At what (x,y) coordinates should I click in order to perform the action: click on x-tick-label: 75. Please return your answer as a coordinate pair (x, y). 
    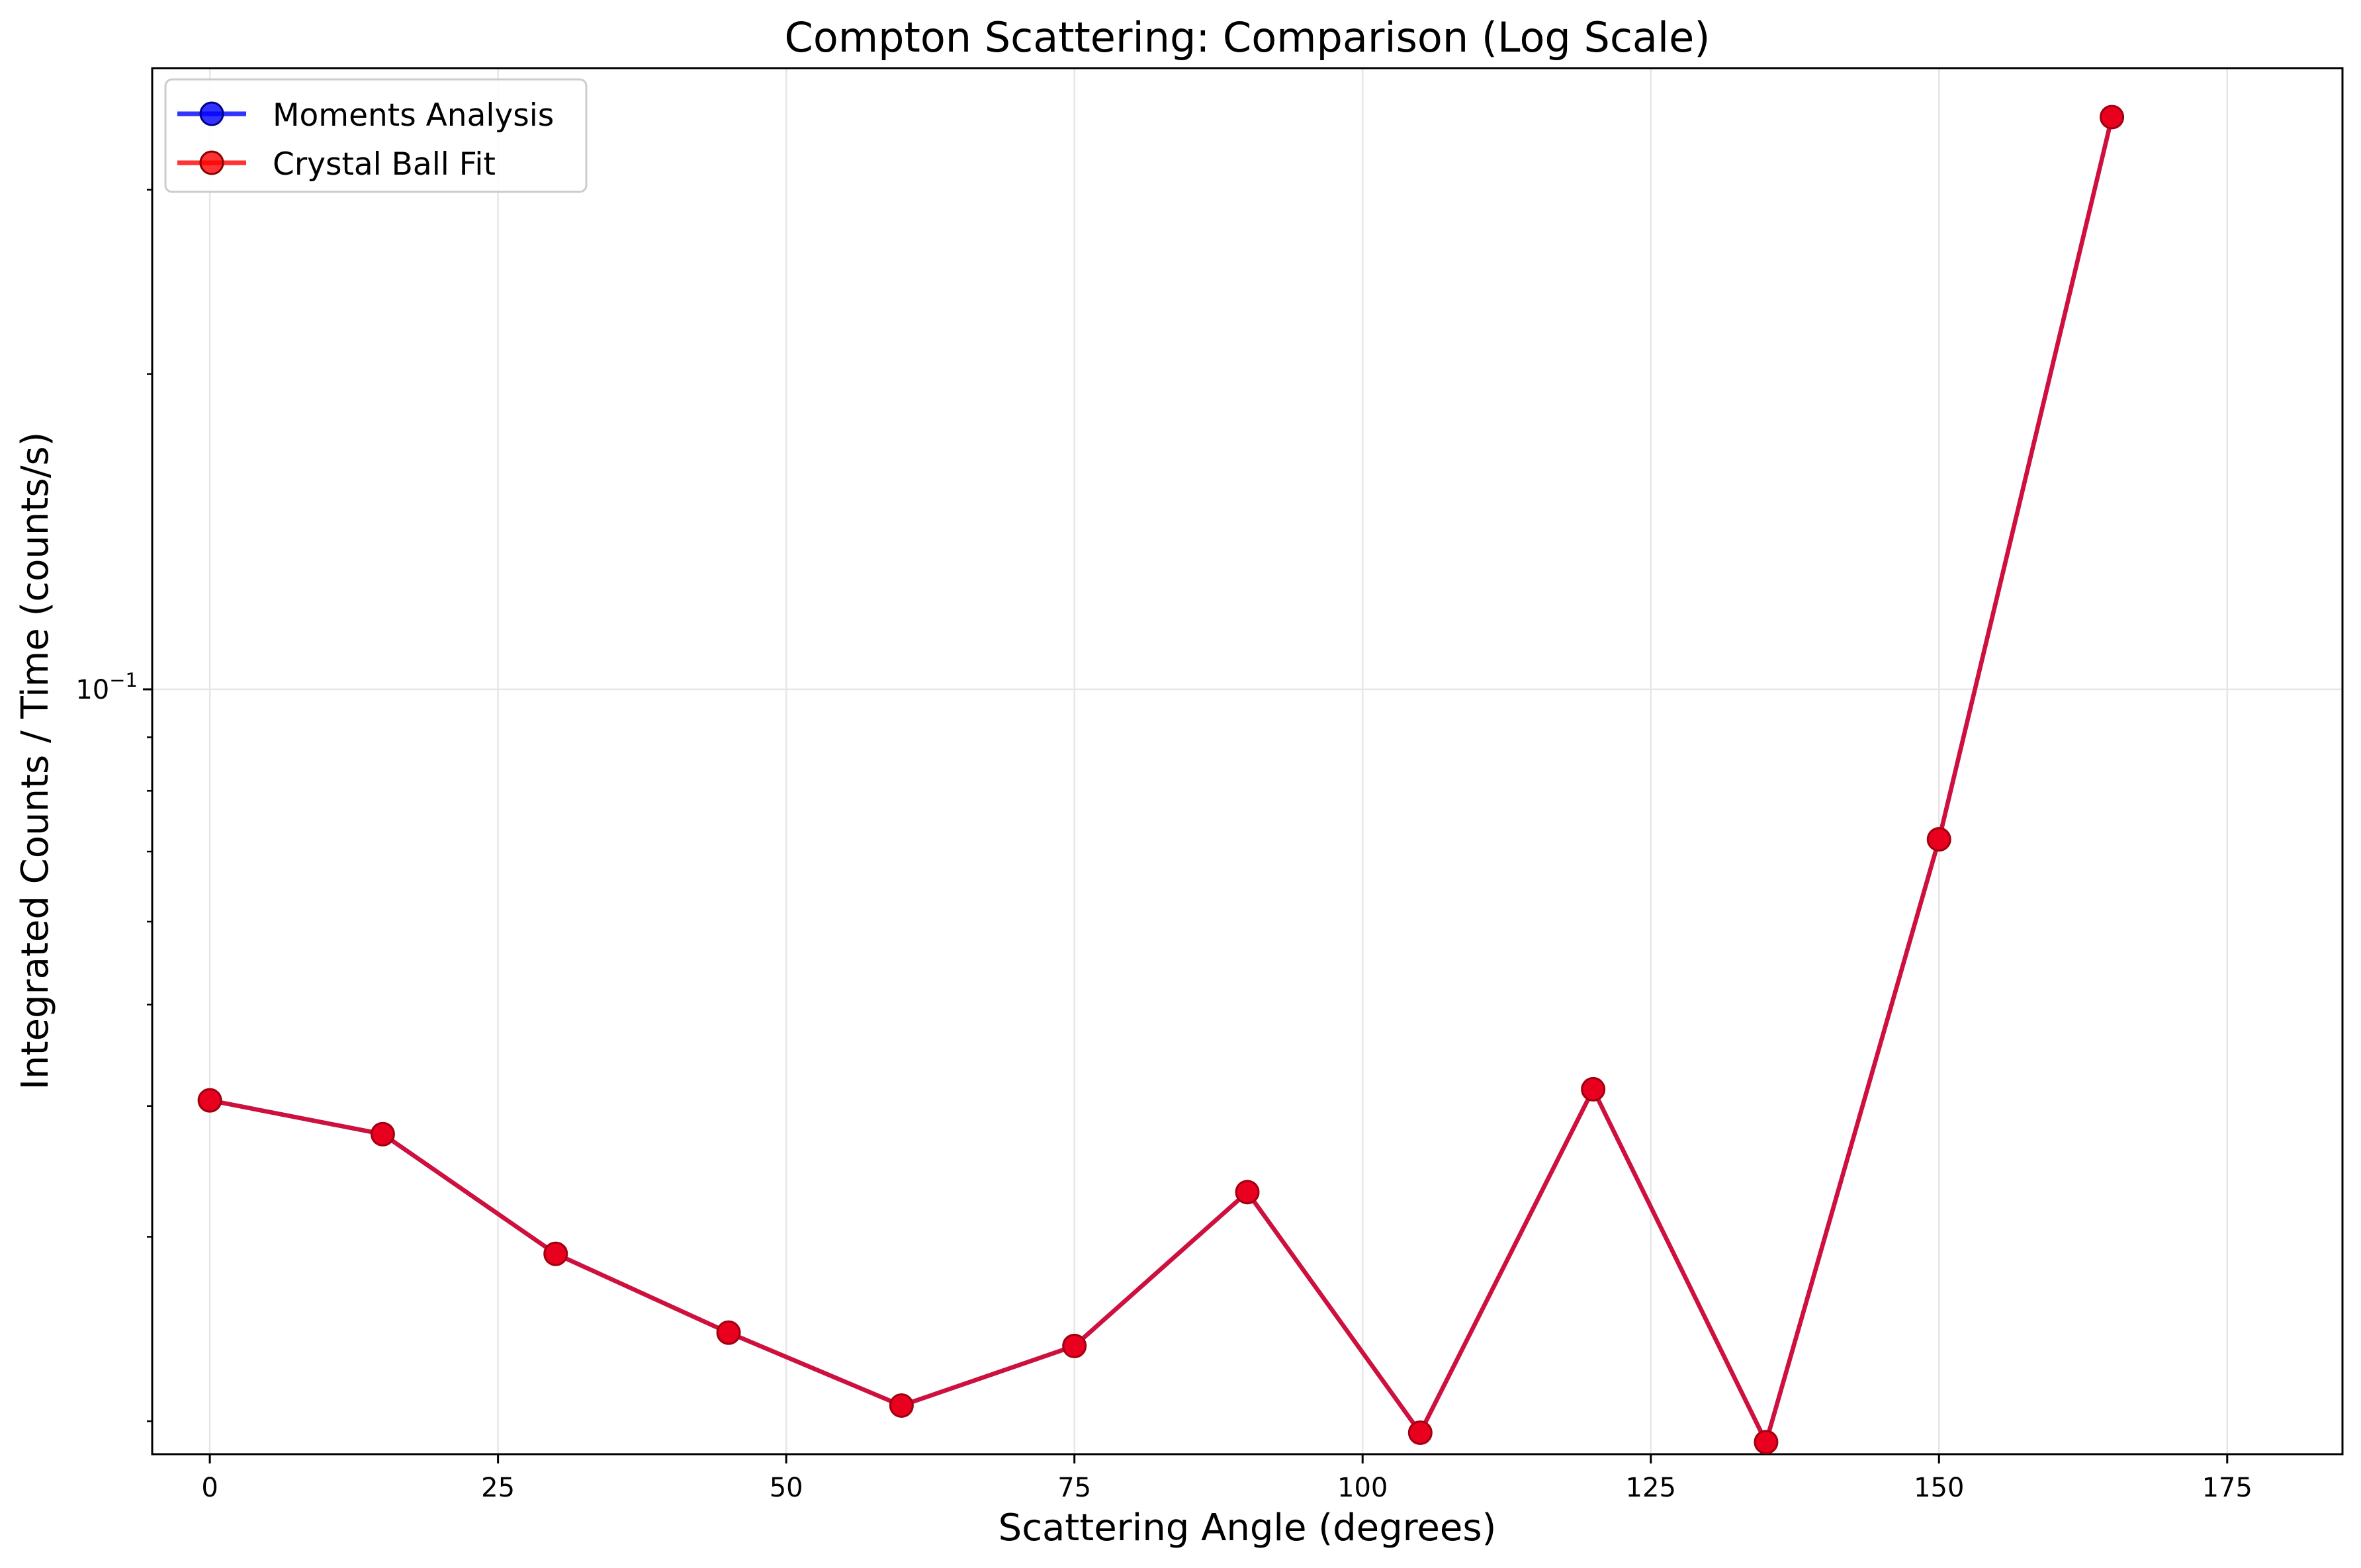
    Looking at the image, I should click on (1074, 1488).